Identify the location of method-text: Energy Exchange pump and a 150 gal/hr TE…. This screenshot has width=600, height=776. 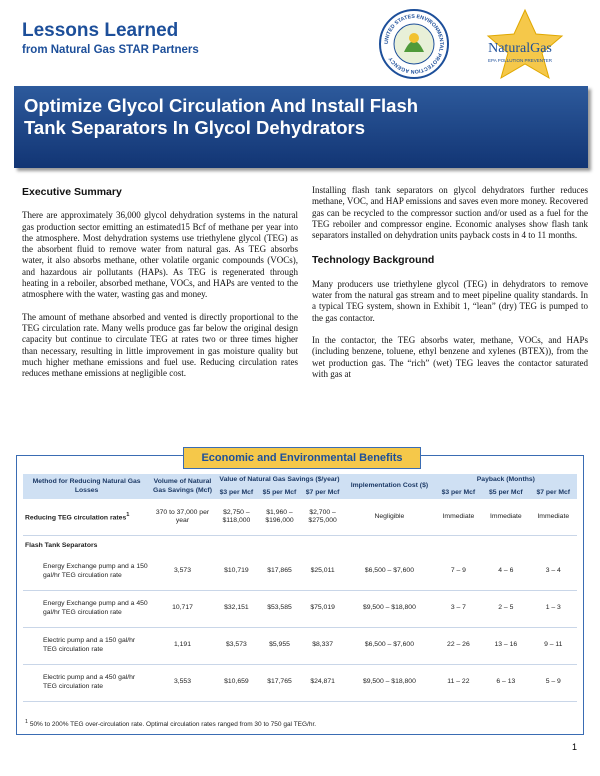
(95, 571).